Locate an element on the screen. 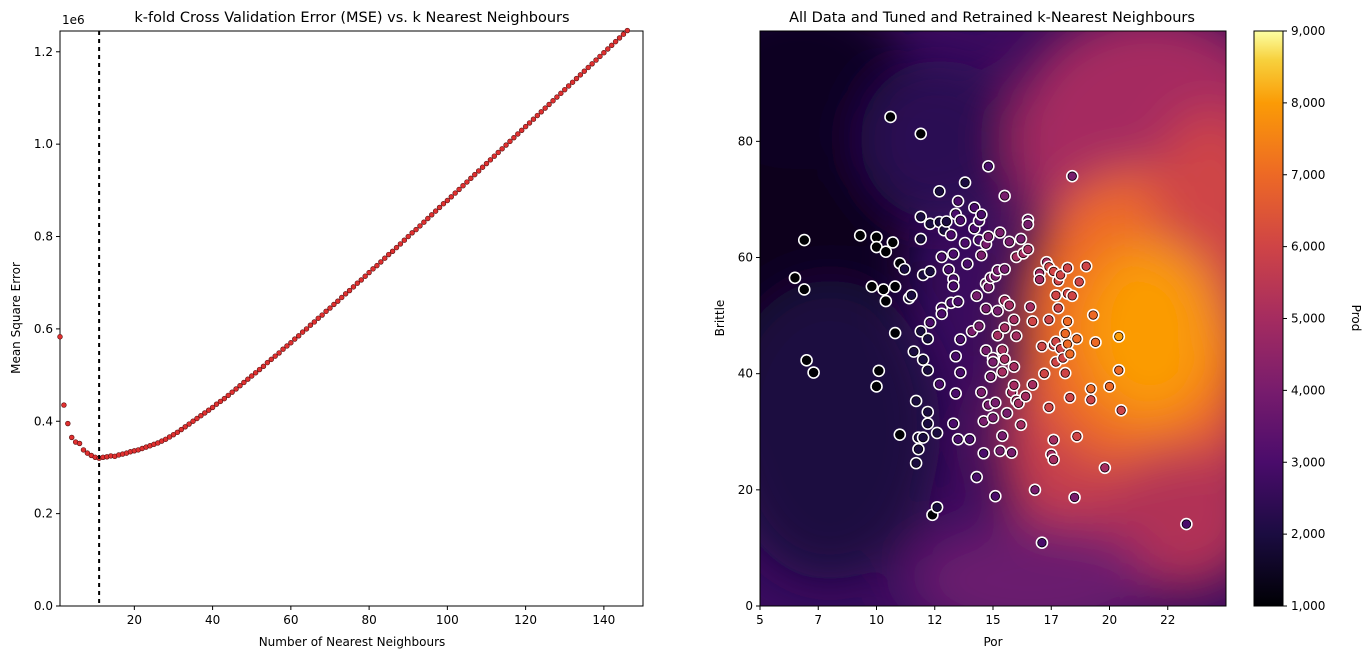  colorbar-label: Prod is located at coordinates (1356, 318).